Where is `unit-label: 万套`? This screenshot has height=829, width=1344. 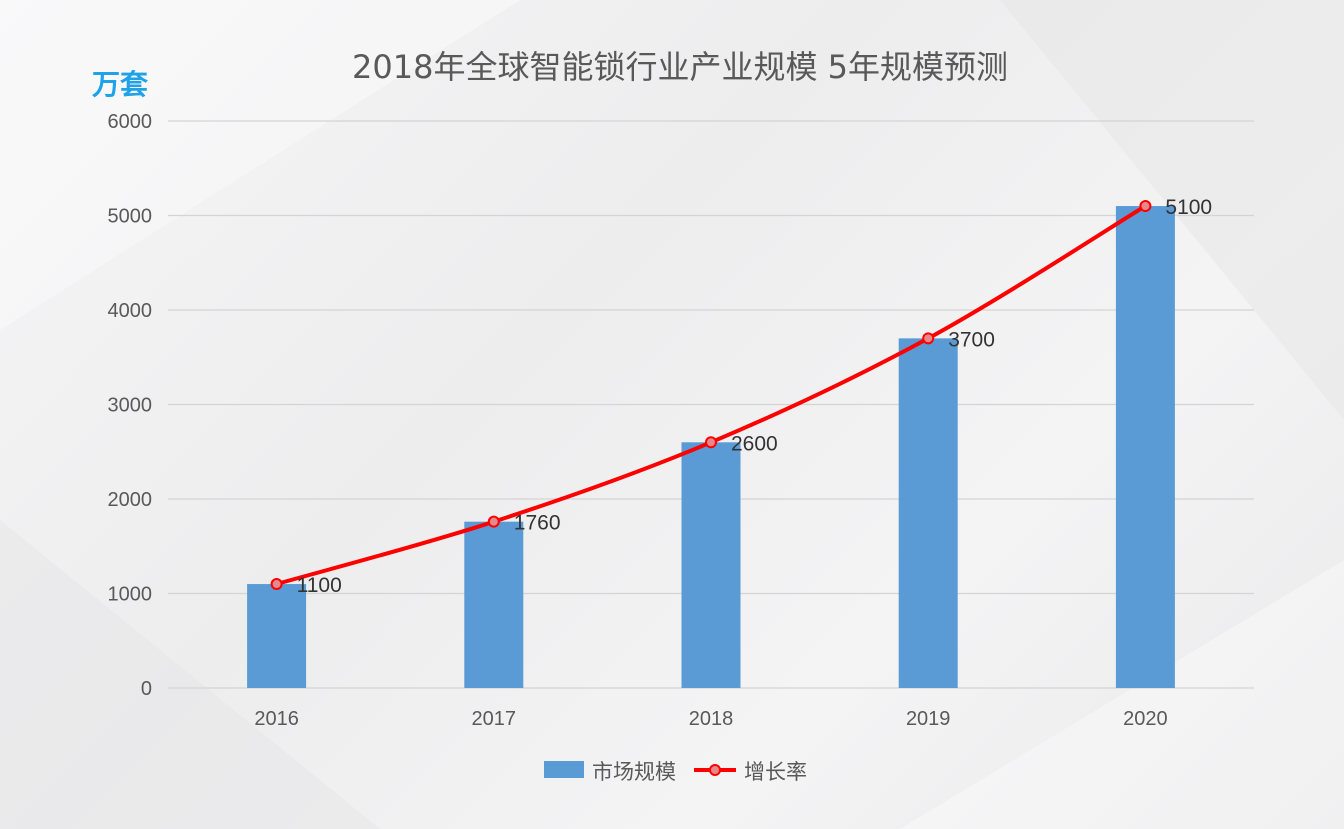
unit-label: 万套 is located at coordinates (120, 84).